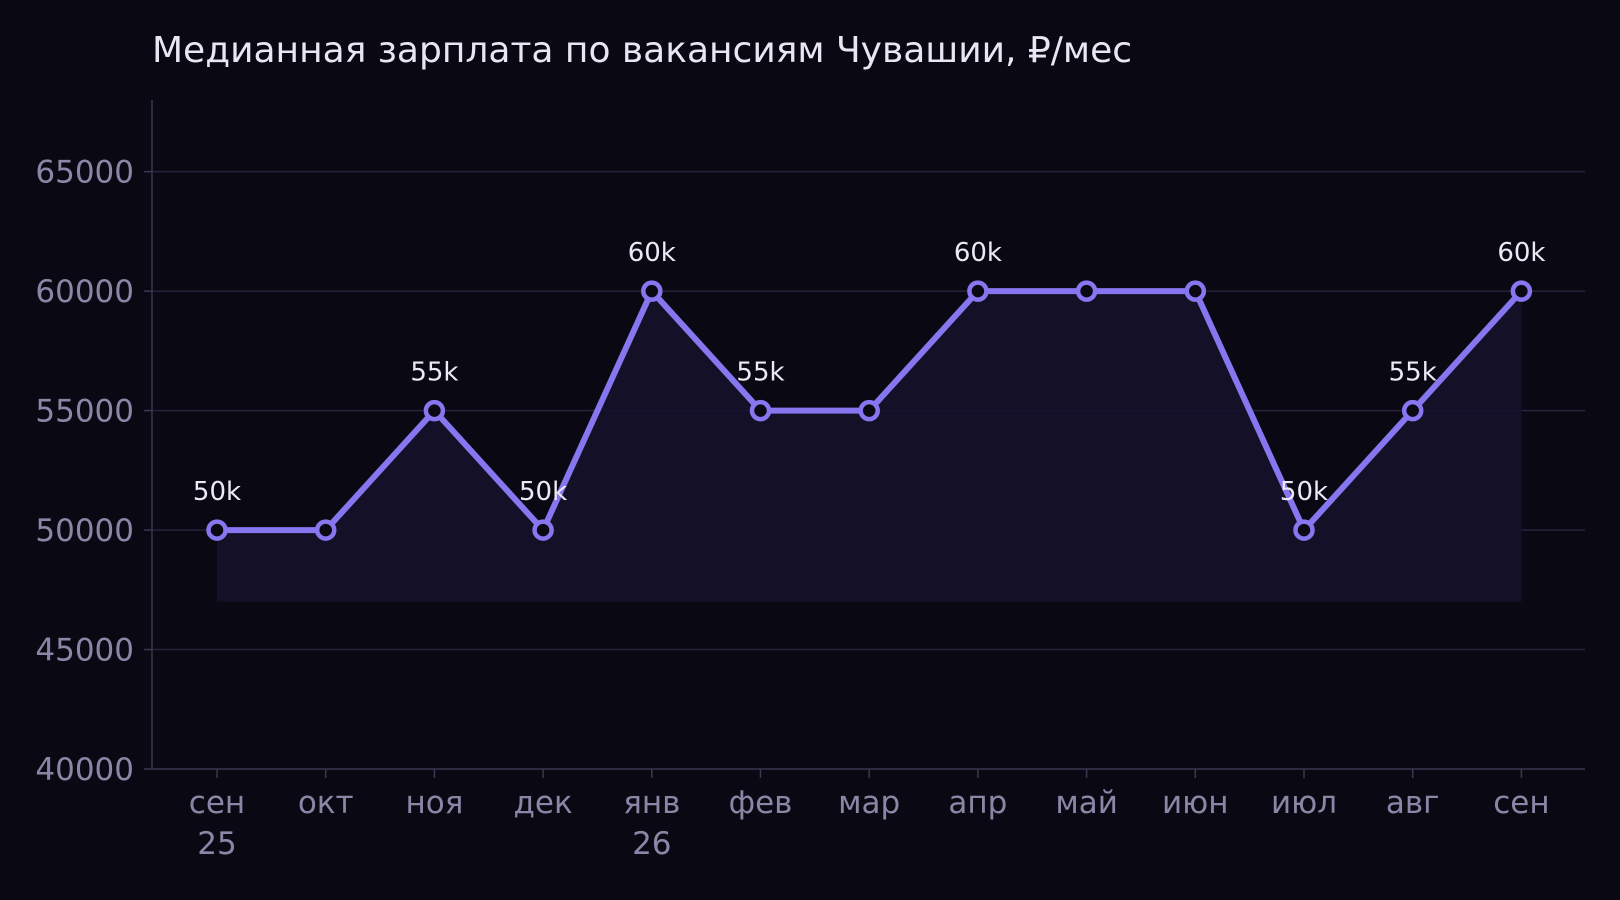 Image resolution: width=1620 pixels, height=900 pixels. Describe the element at coordinates (326, 803) in the screenshot. I see `x-tick-label: окт` at that location.